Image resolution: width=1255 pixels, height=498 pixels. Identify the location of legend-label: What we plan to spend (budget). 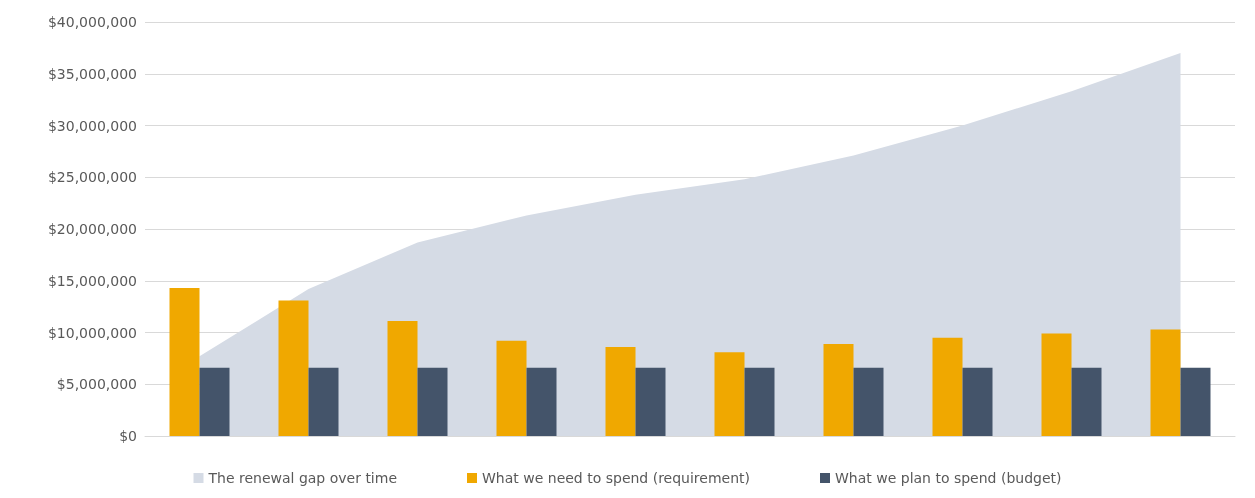
(948, 478).